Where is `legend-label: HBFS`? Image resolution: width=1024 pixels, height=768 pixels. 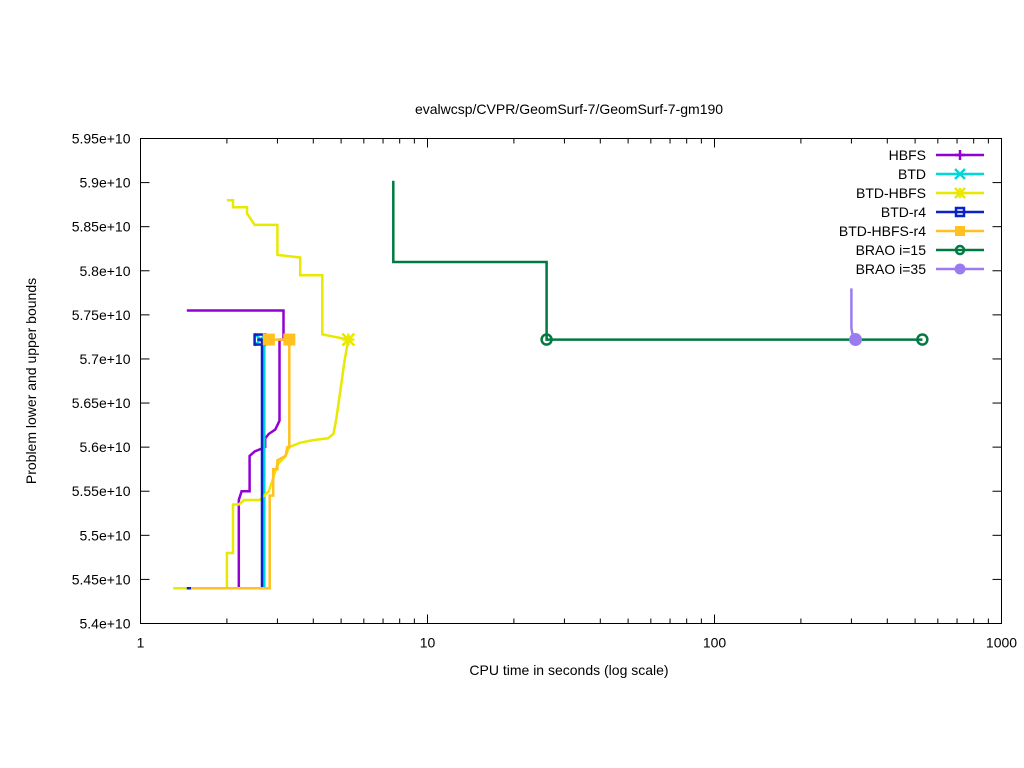 legend-label: HBFS is located at coordinates (907, 155).